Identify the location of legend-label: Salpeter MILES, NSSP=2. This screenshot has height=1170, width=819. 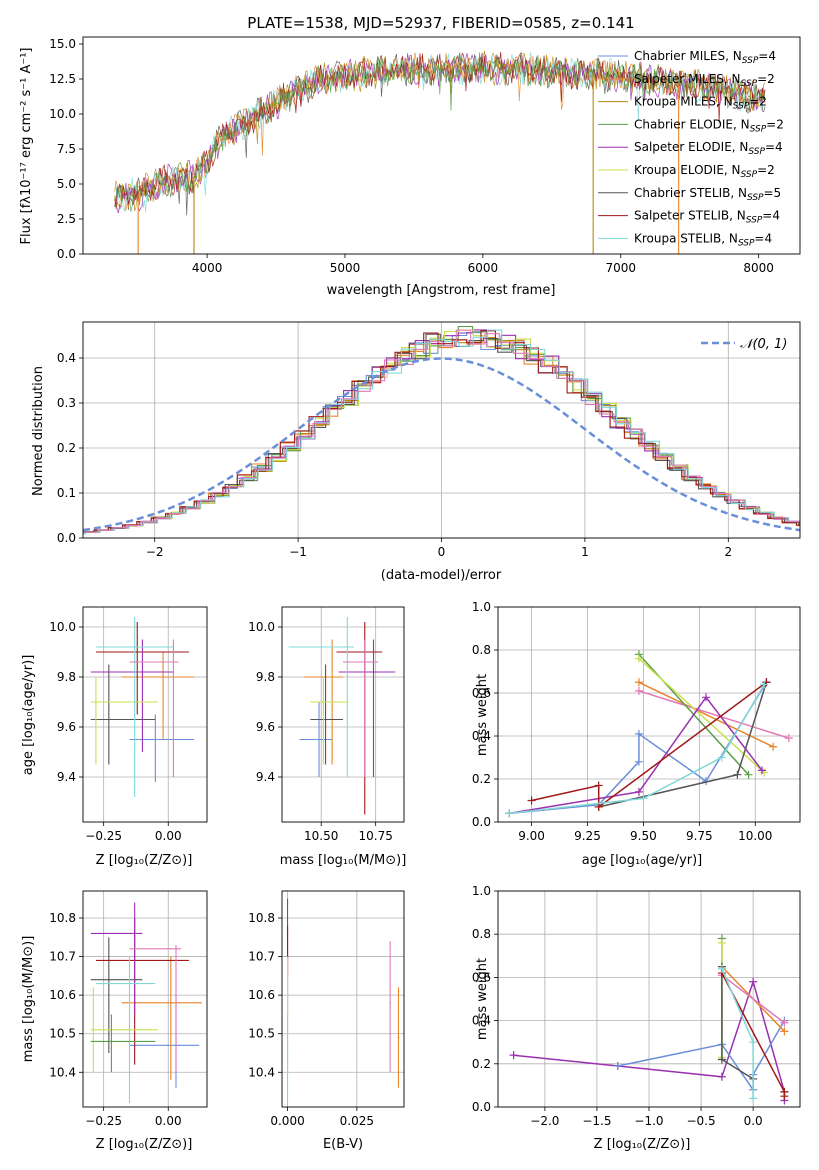
(704, 80).